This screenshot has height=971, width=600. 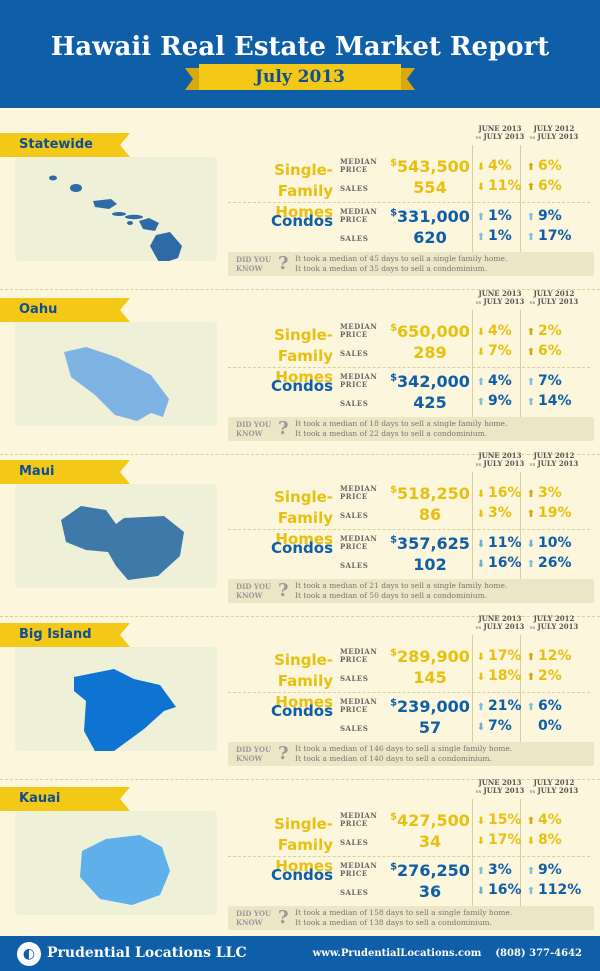 What do you see at coordinates (430, 564) in the screenshot?
I see `condo-sales: 102` at bounding box center [430, 564].